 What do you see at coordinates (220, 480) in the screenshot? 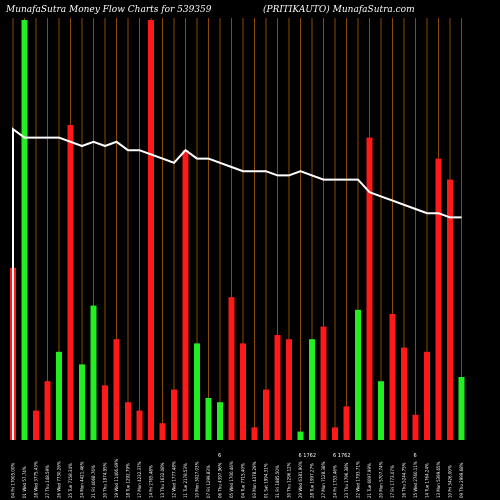
I see `x-tick-label: 06 Thu 4397.96%` at bounding box center [220, 480].